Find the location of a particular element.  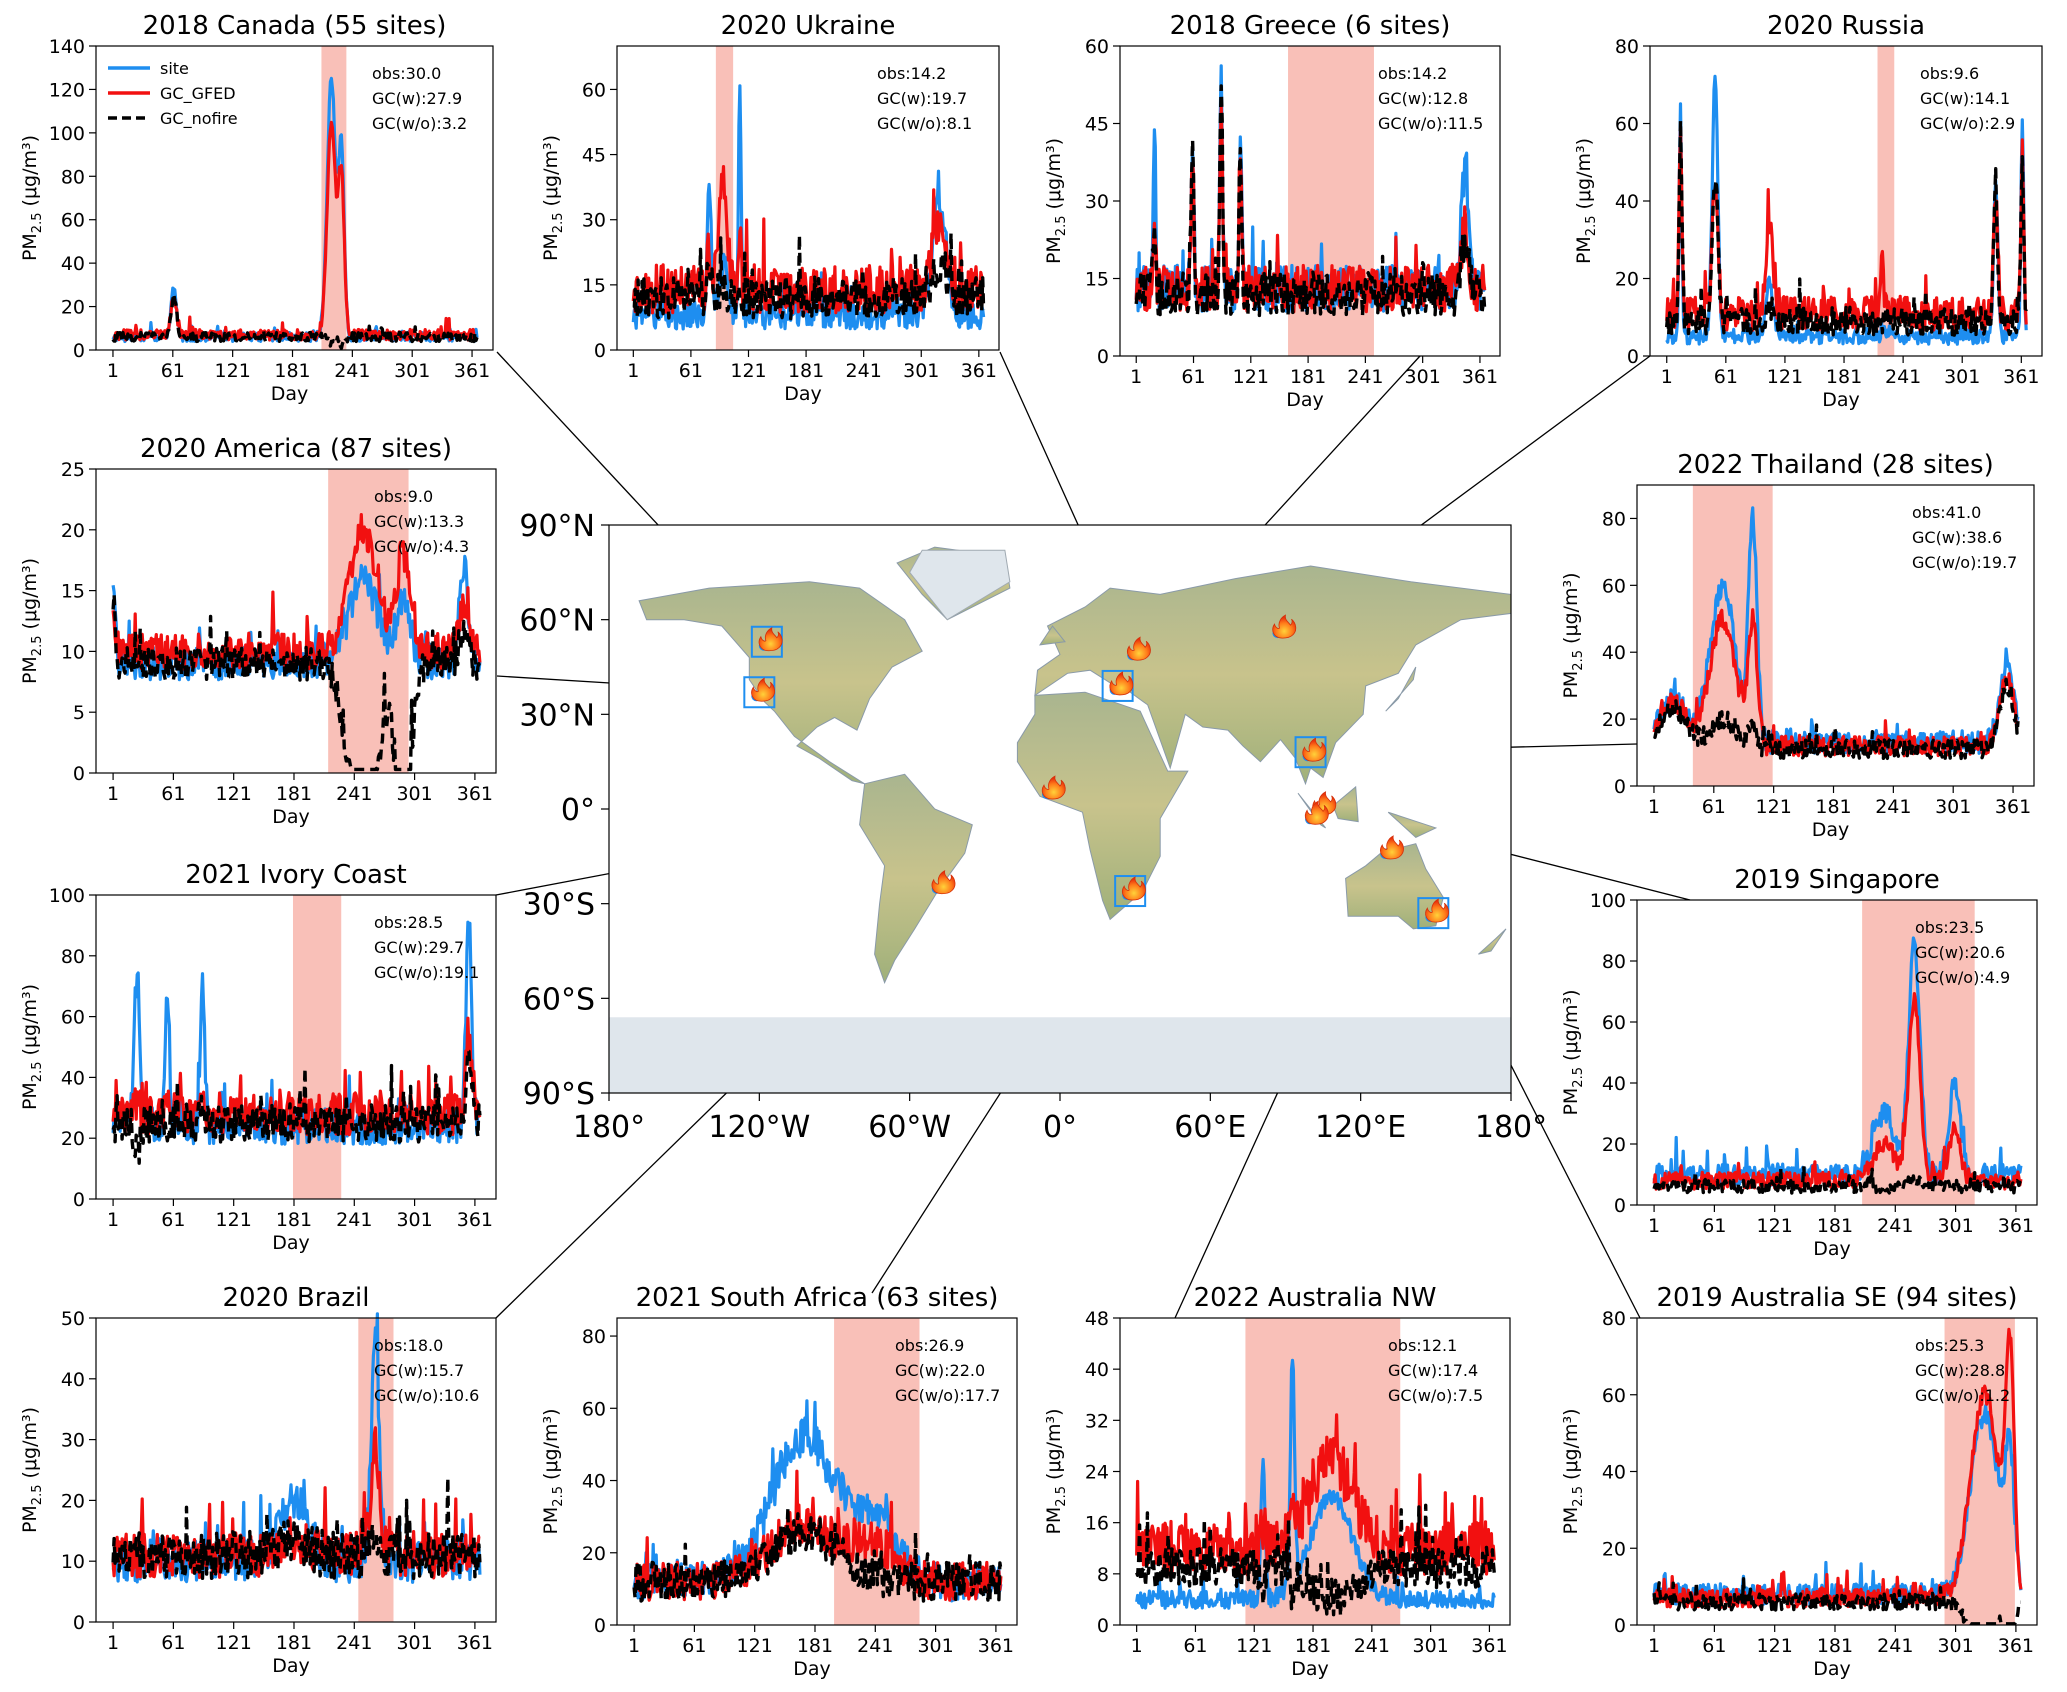

y-tick-label: 16 is located at coordinates (1097, 1524).